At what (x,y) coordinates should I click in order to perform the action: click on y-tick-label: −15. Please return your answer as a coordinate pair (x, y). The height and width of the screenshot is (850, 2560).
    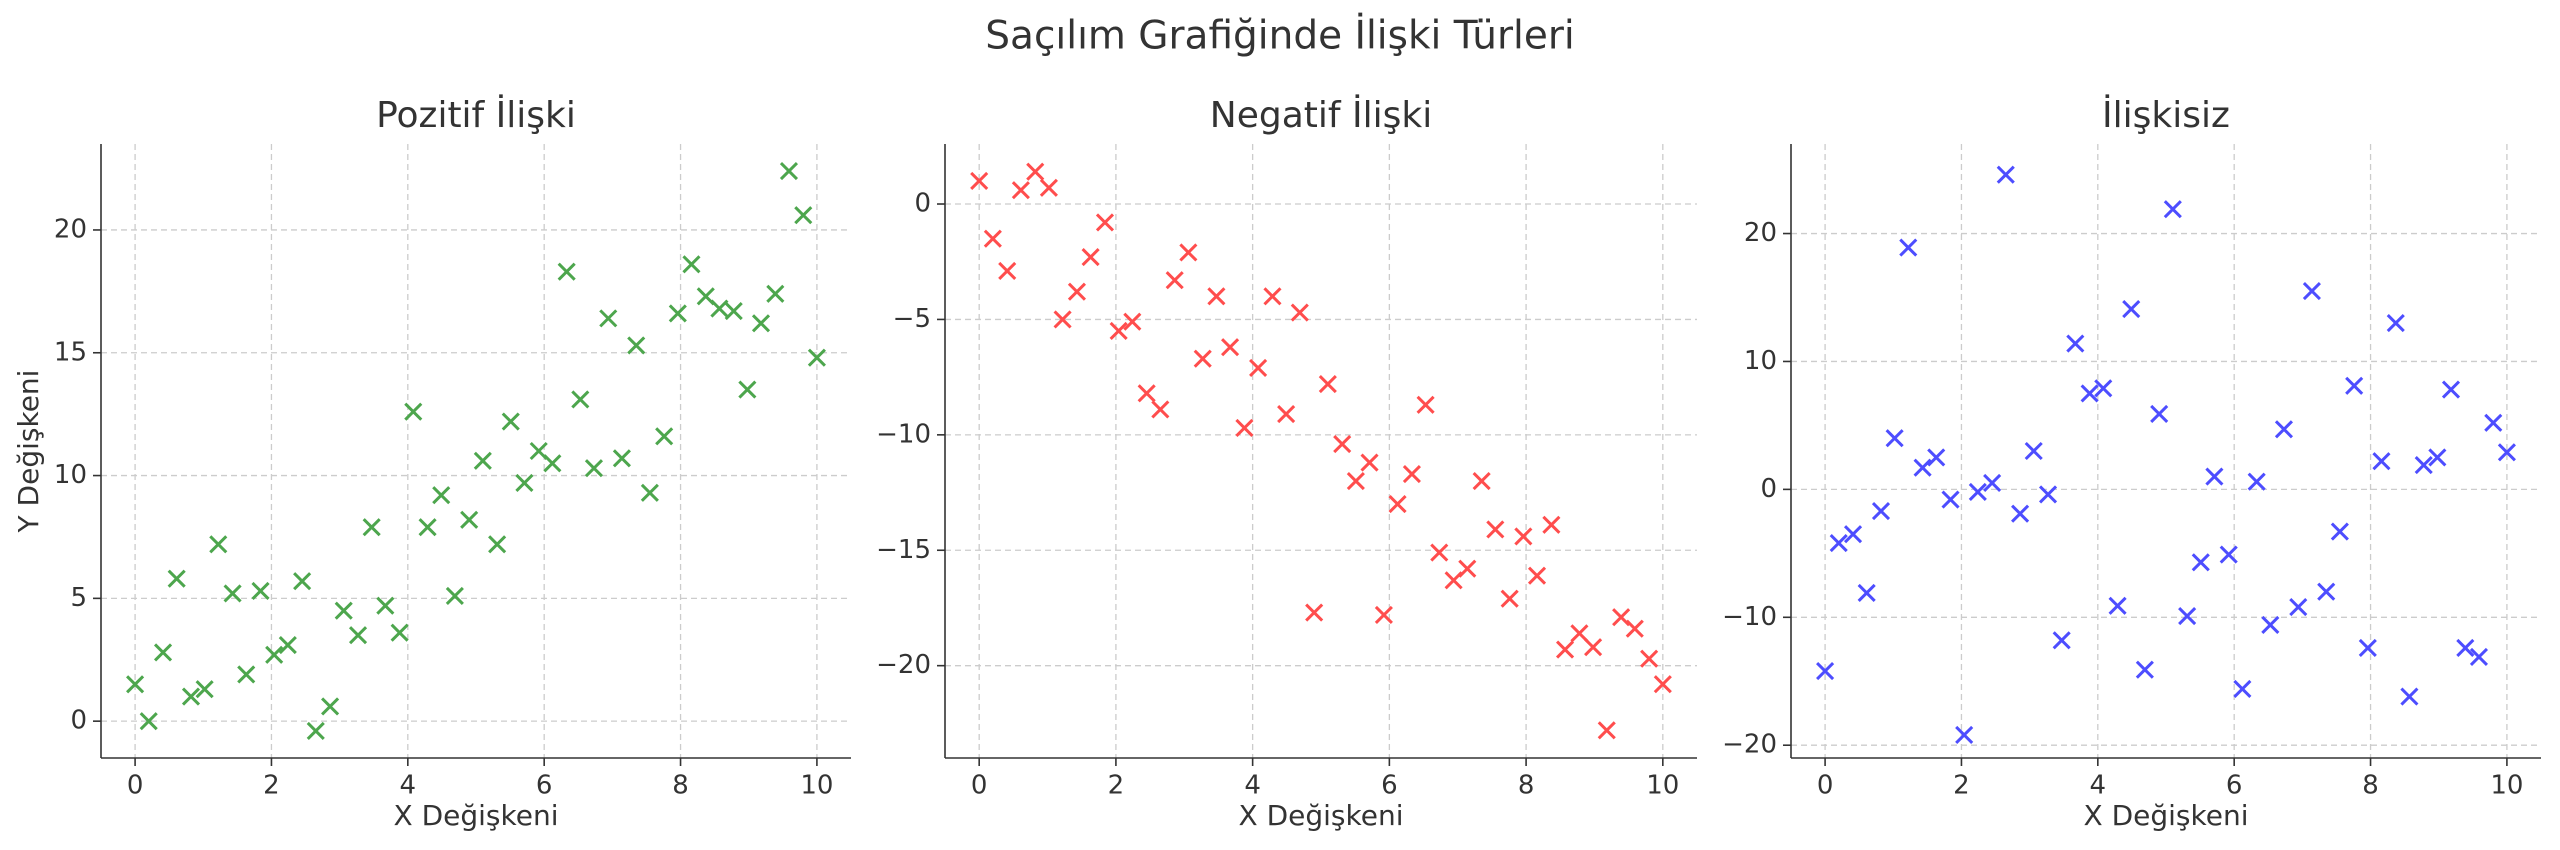
    Looking at the image, I should click on (903, 550).